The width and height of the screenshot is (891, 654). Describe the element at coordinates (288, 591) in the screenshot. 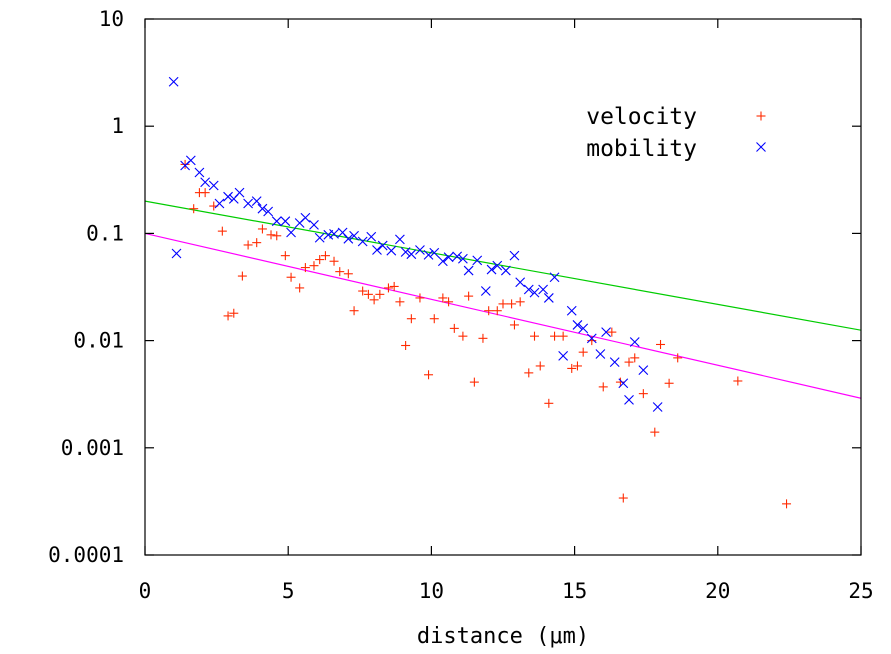

I see `x-tick-label: 5` at that location.